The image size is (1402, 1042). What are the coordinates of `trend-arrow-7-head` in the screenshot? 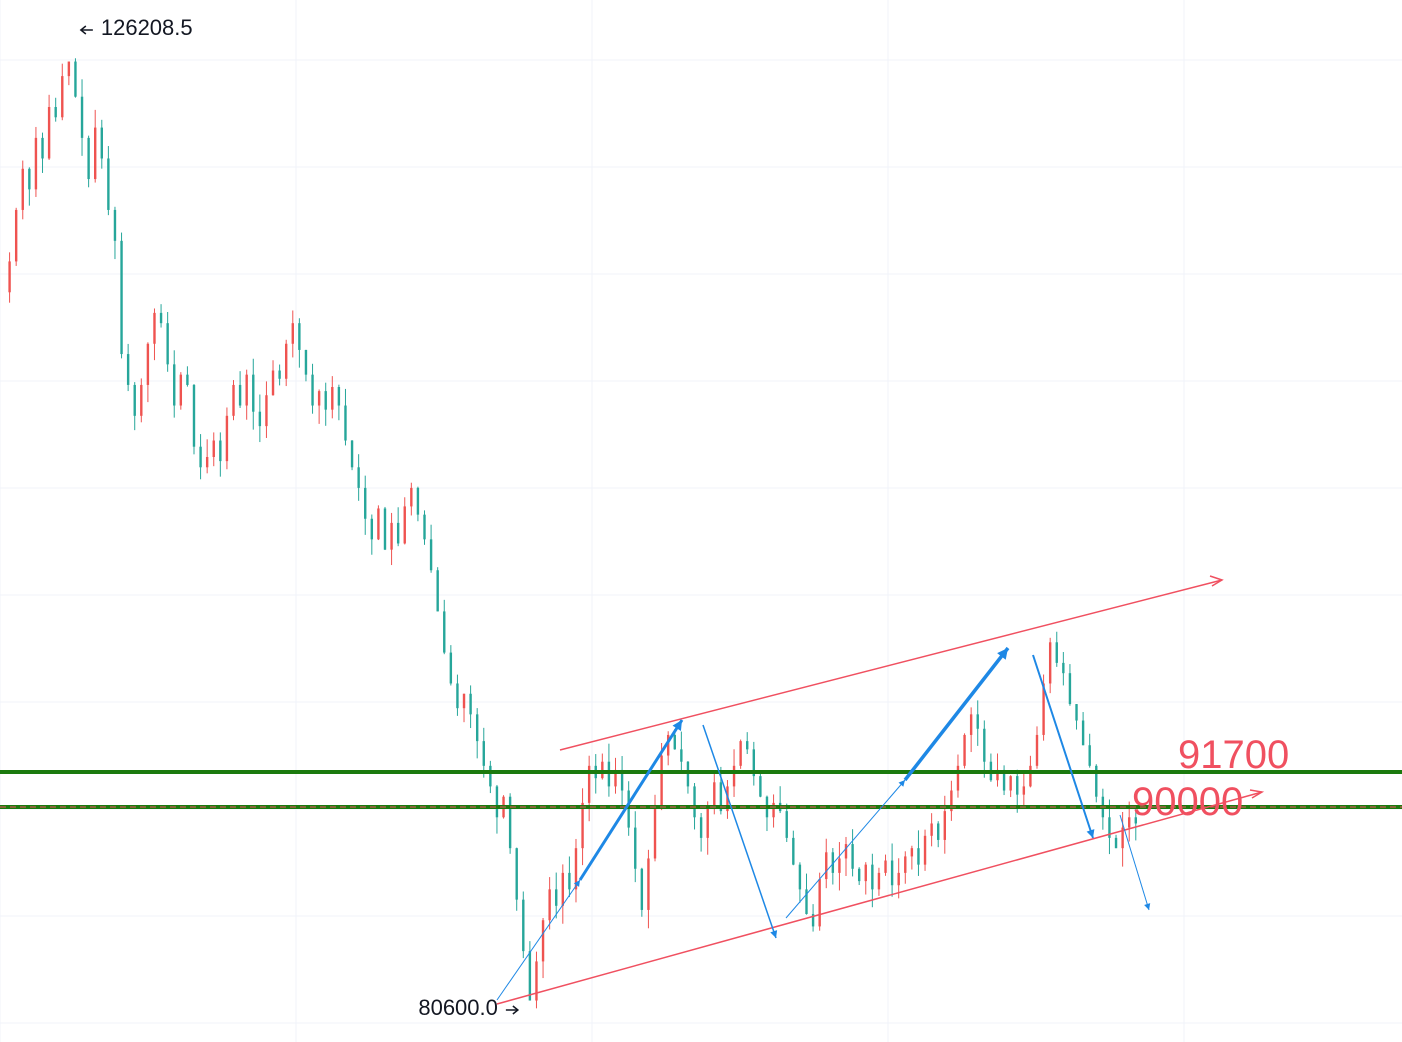 It's located at (1147, 906).